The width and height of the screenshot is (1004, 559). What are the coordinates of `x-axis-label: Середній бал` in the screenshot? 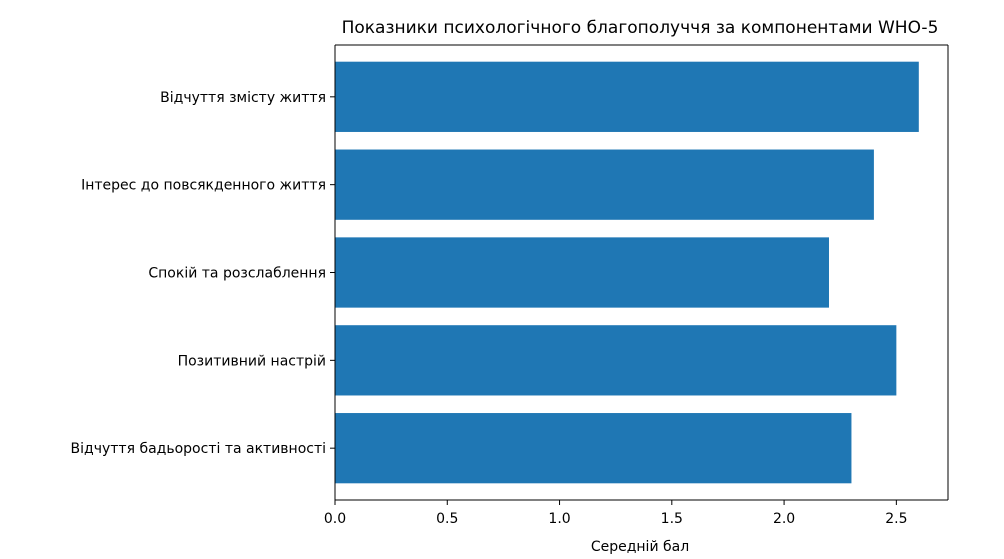 It's located at (640, 547).